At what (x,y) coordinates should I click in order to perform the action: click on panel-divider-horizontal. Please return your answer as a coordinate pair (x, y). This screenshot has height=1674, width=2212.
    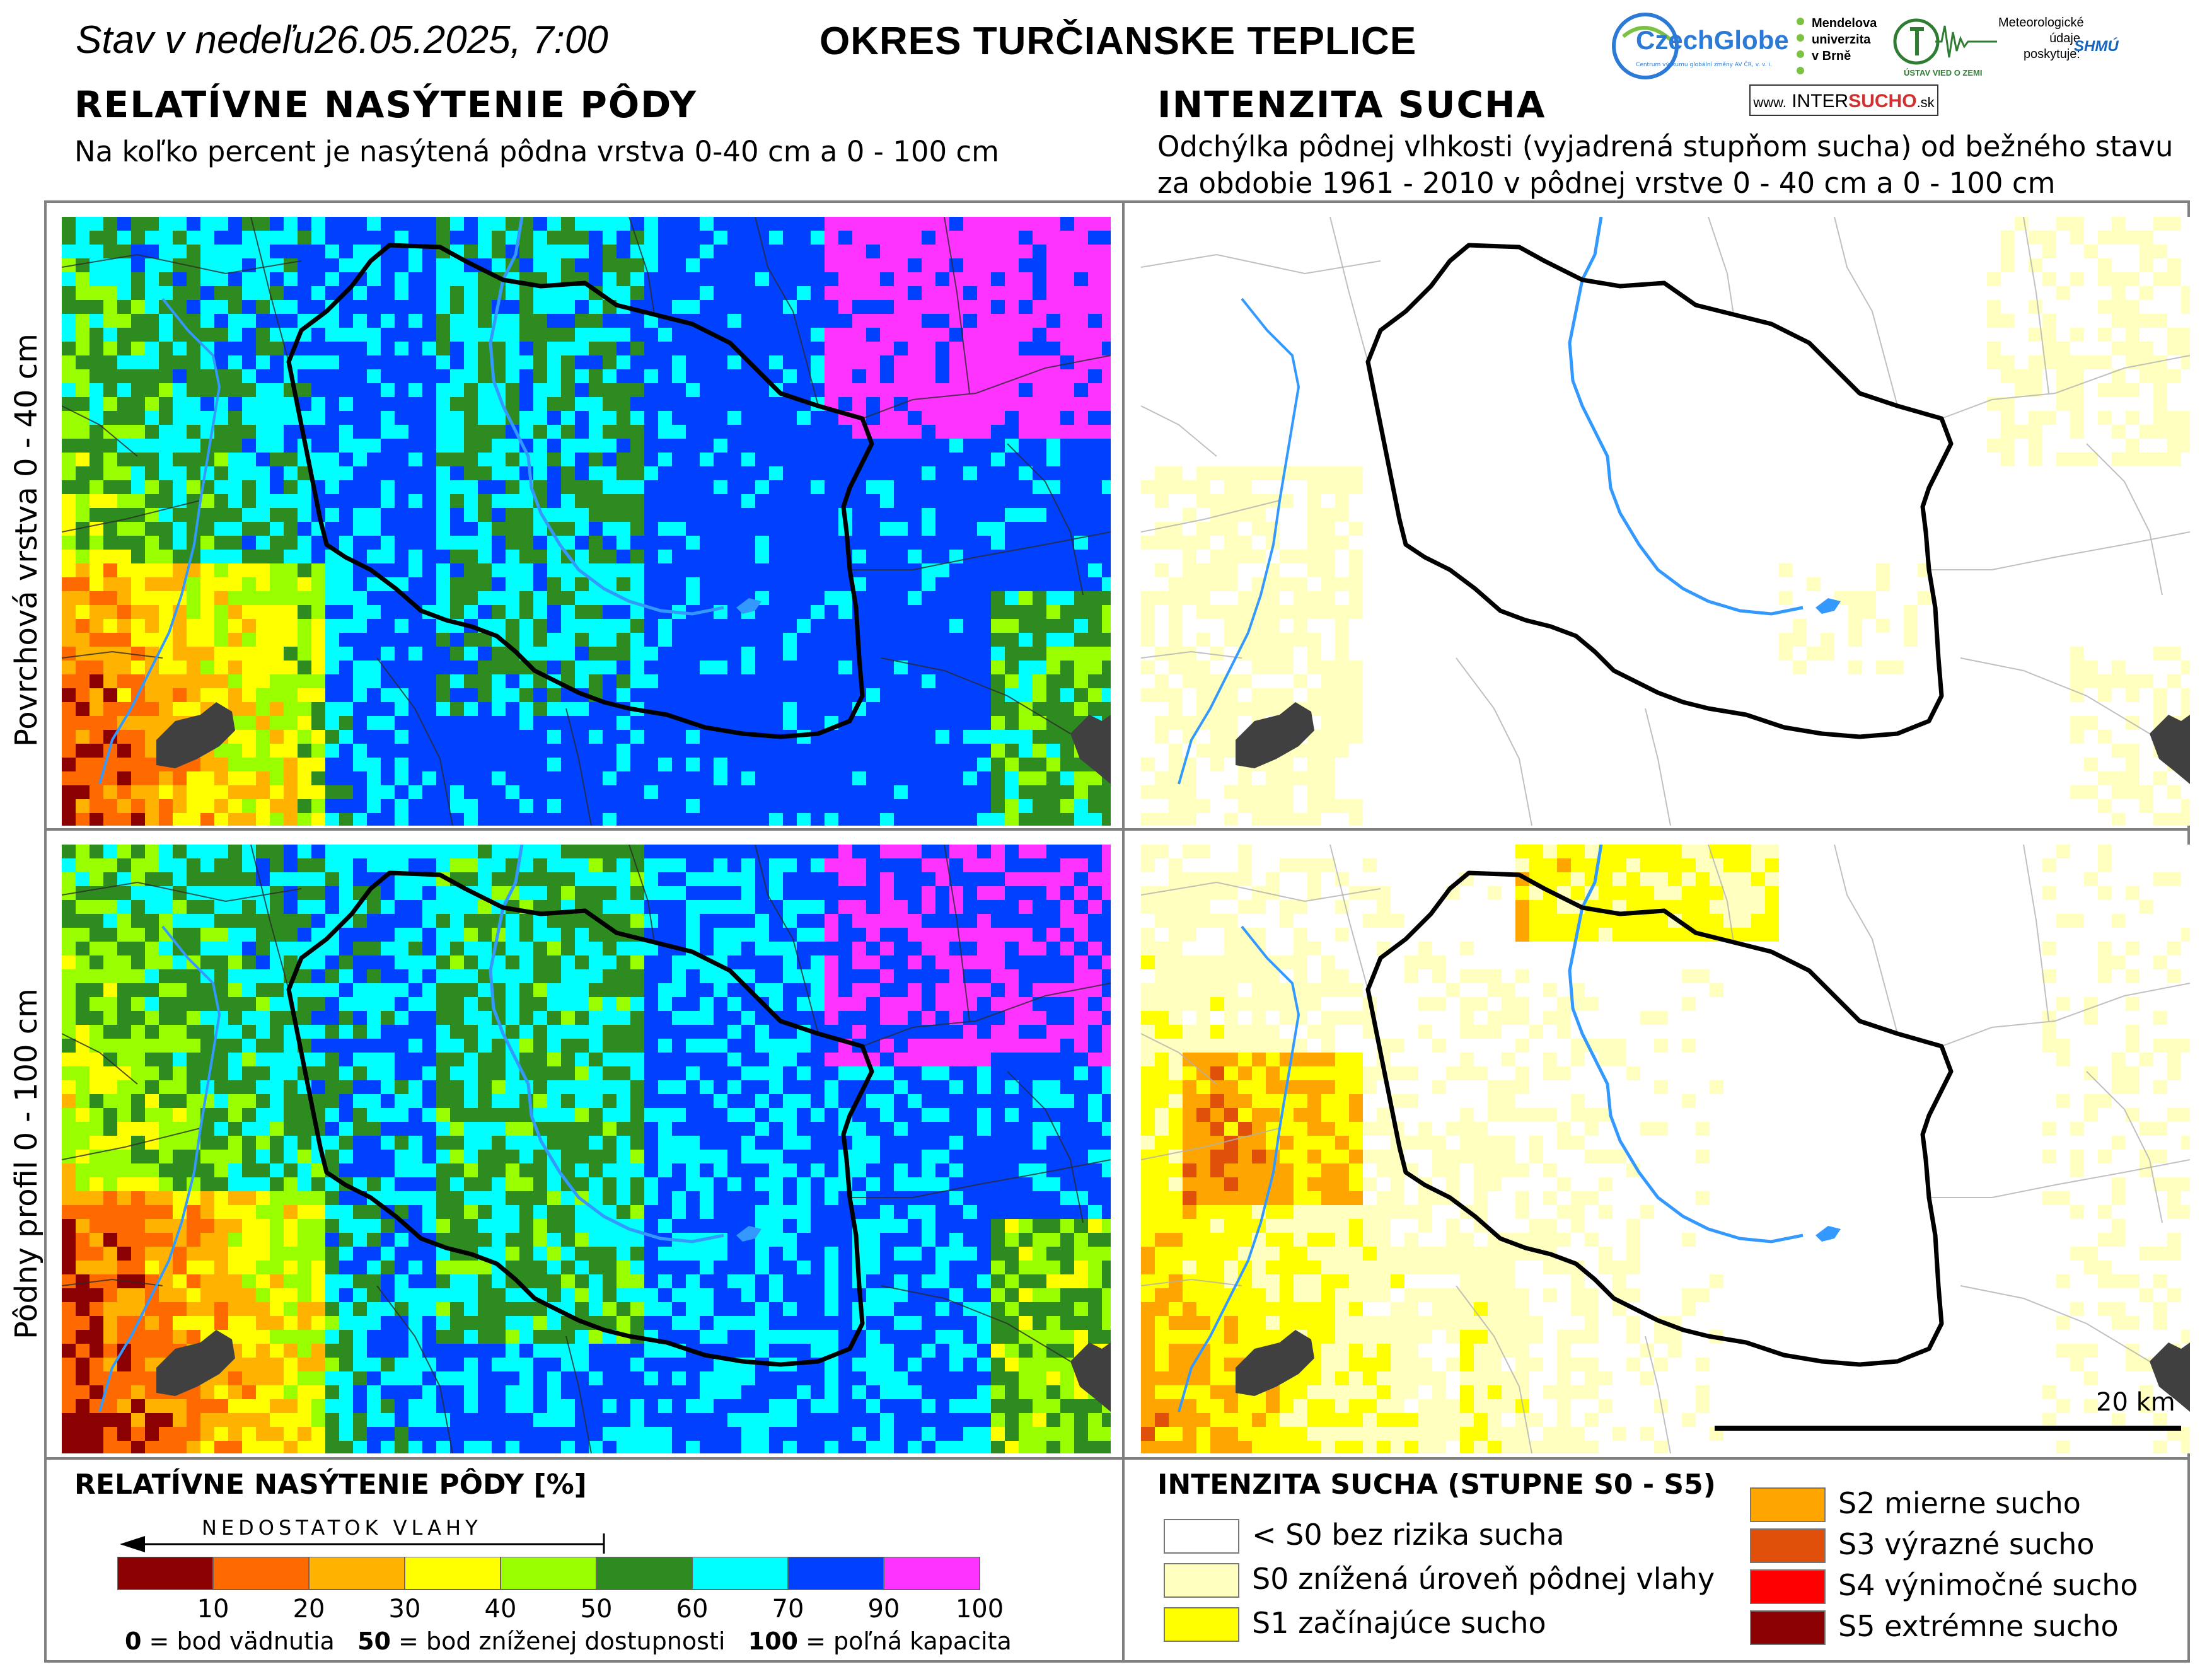
    Looking at the image, I should click on (1117, 829).